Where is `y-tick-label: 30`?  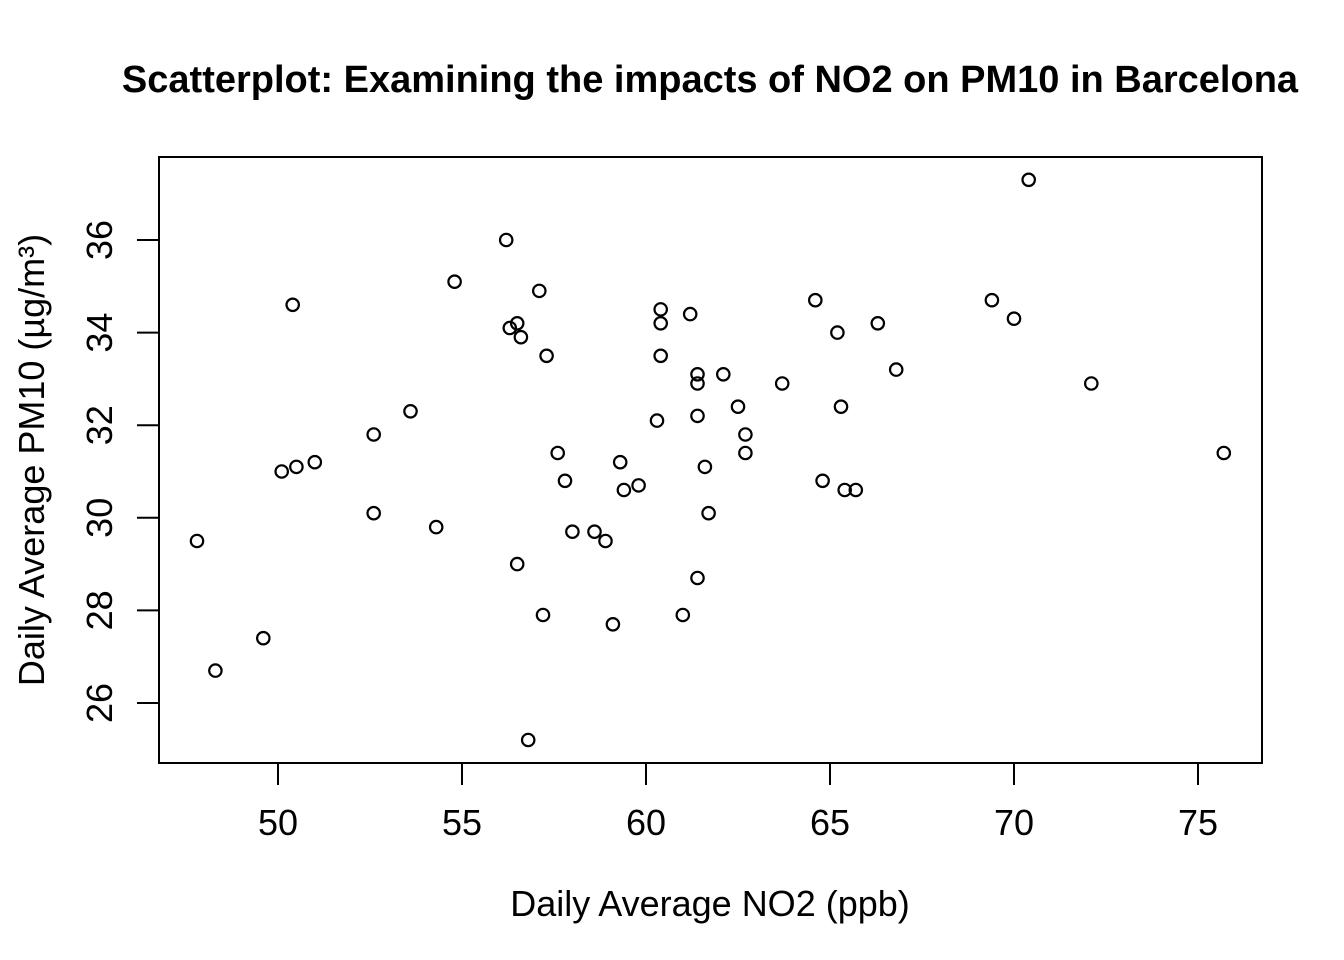
y-tick-label: 30 is located at coordinates (99, 518).